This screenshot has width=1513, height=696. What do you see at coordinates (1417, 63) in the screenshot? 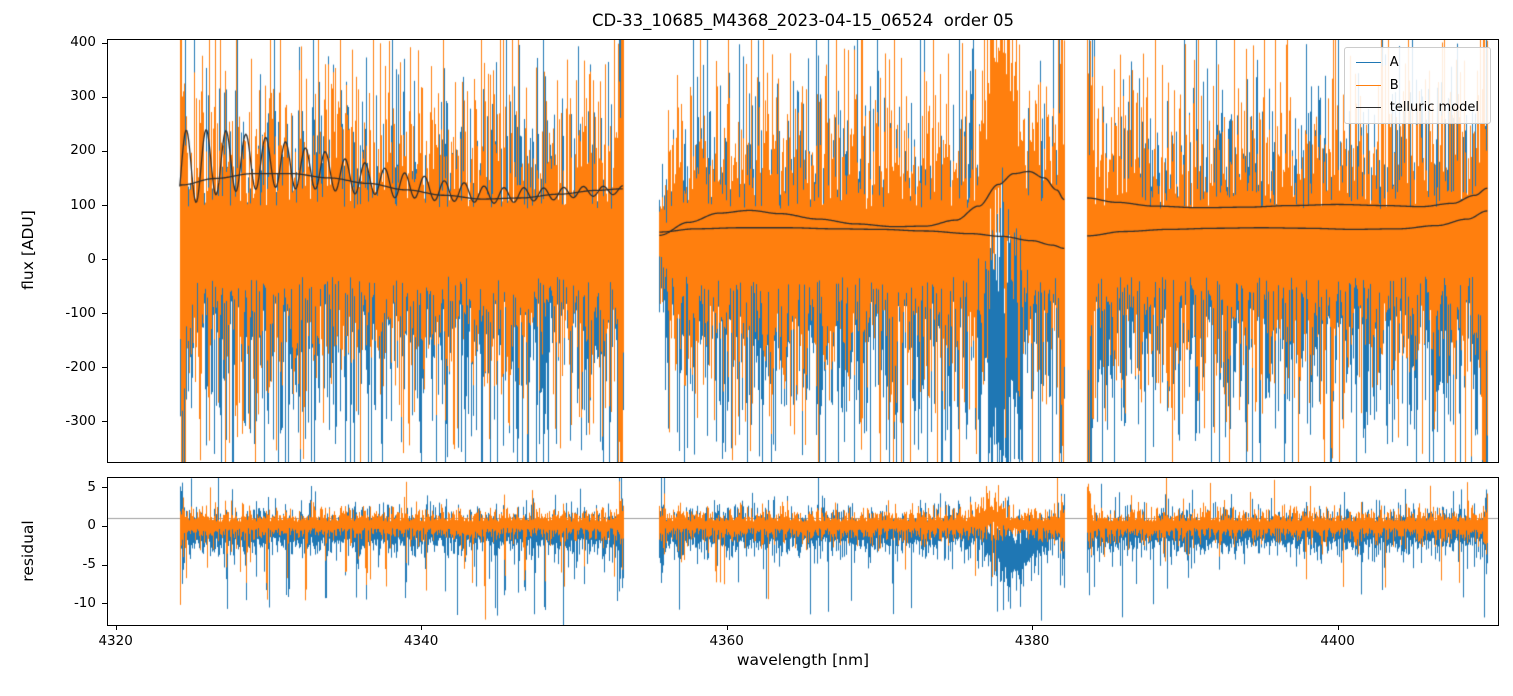
I see `legend-item-a: A` at bounding box center [1417, 63].